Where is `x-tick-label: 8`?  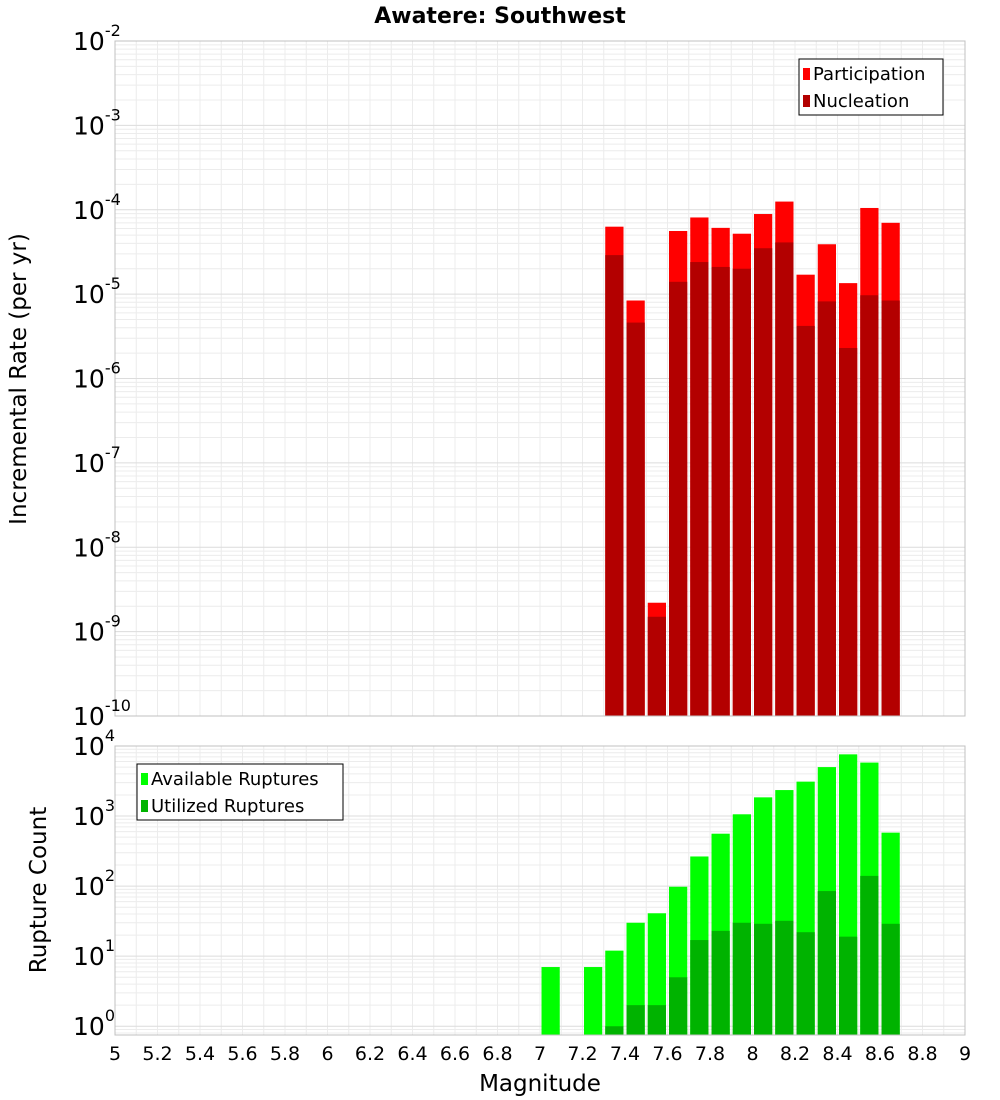
x-tick-label: 8 is located at coordinates (752, 1054).